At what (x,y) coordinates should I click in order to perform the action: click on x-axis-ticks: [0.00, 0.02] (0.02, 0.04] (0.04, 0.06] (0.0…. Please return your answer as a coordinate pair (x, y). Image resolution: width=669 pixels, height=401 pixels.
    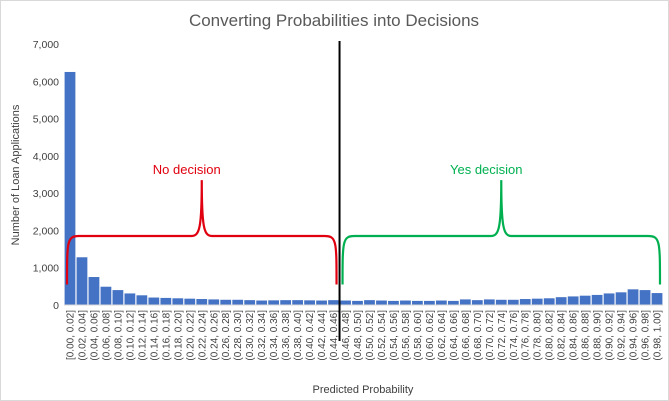
    Looking at the image, I should click on (364, 335).